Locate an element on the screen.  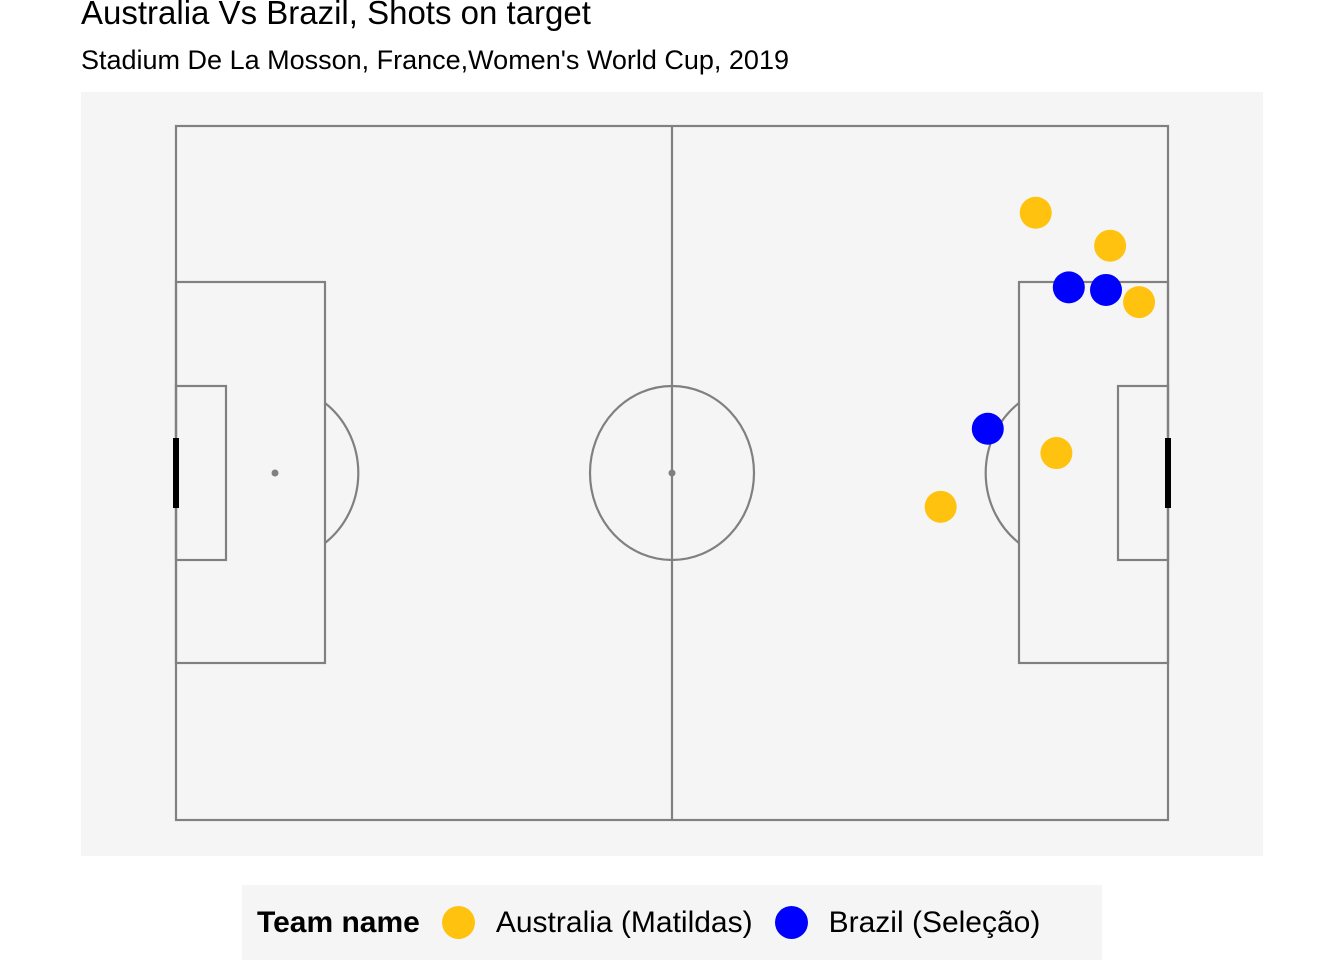
legend-item-australia: Australia (Matildas) is located at coordinates (597, 922).